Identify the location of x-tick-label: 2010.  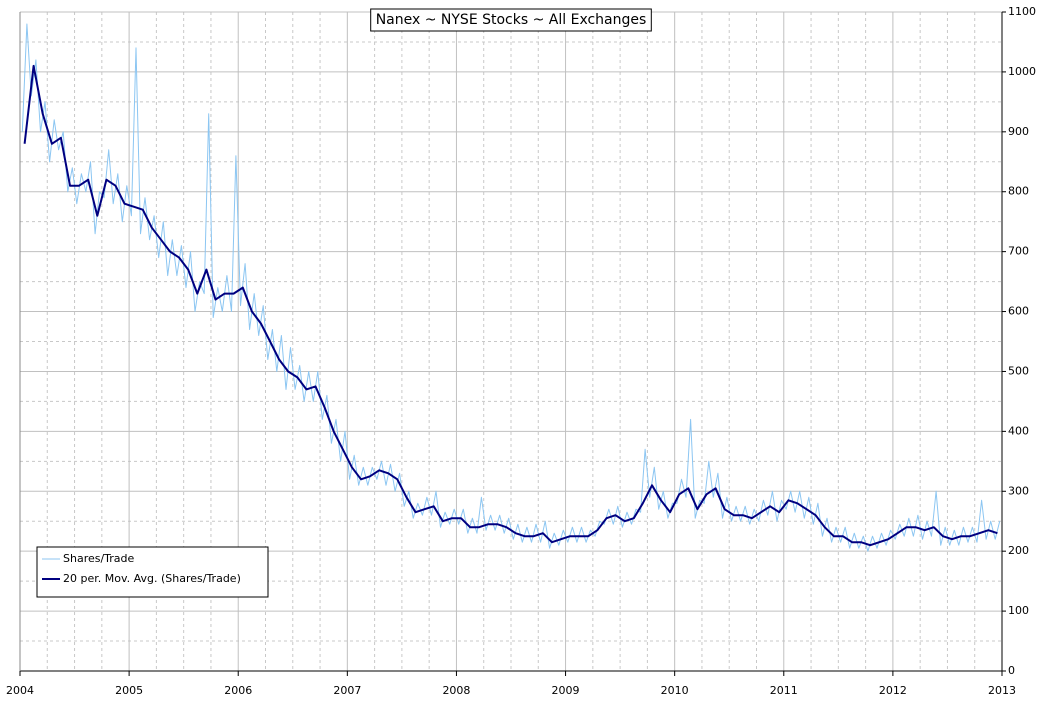
(675, 690).